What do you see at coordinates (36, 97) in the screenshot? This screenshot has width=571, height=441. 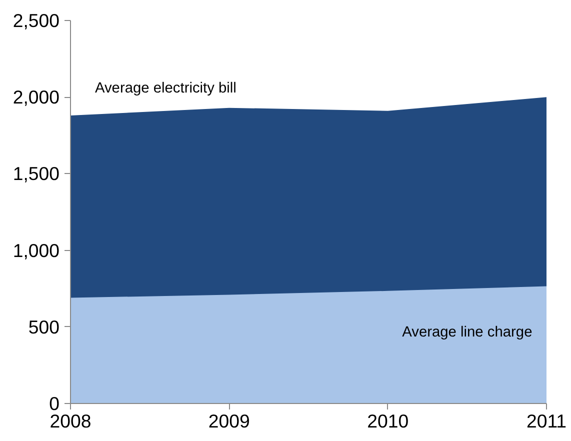 I see `y-tick-label: 2,000` at bounding box center [36, 97].